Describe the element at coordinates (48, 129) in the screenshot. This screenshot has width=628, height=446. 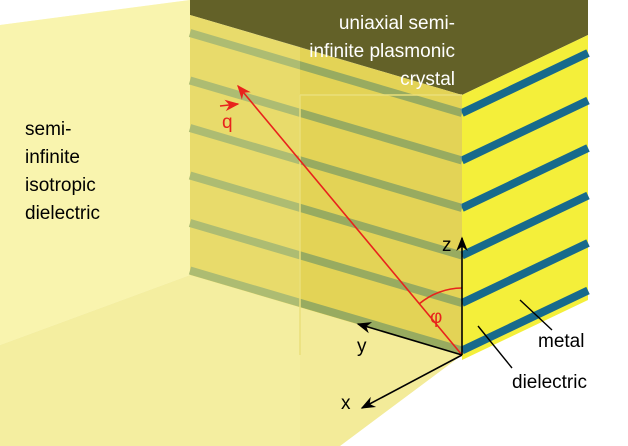
I see `isotropic-label: semi-` at that location.